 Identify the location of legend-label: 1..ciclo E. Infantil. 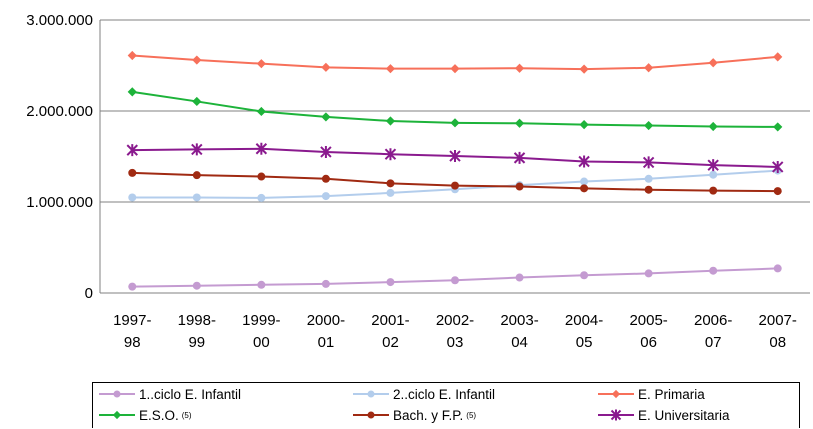
(190, 394).